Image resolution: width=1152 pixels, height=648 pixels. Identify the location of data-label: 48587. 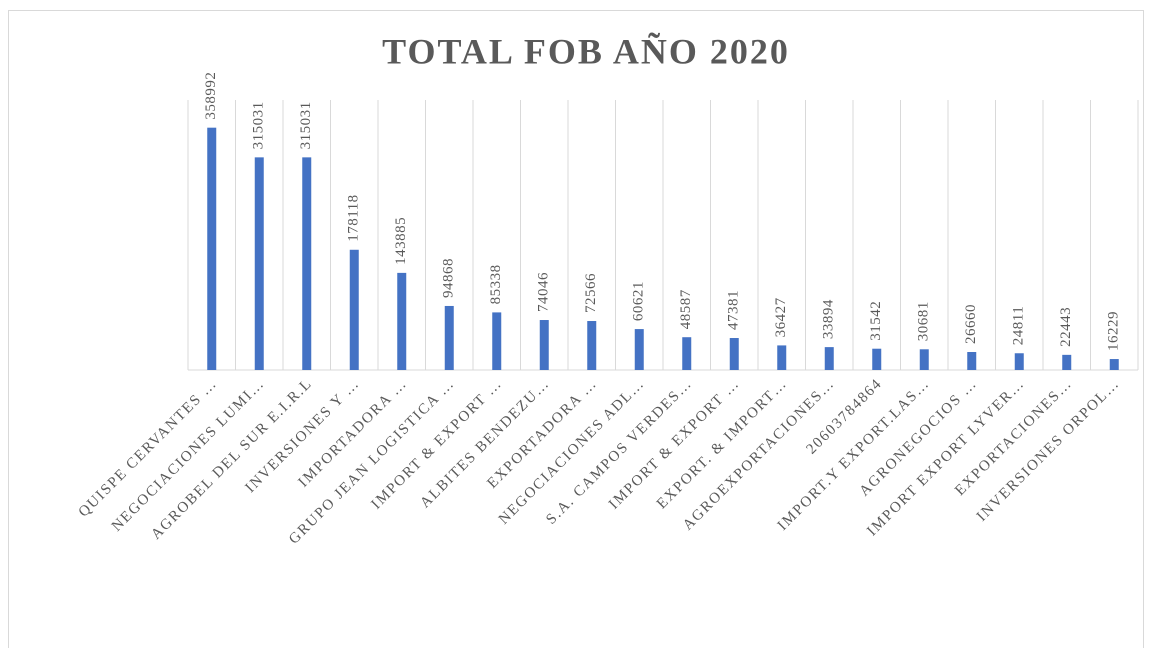
(686, 309).